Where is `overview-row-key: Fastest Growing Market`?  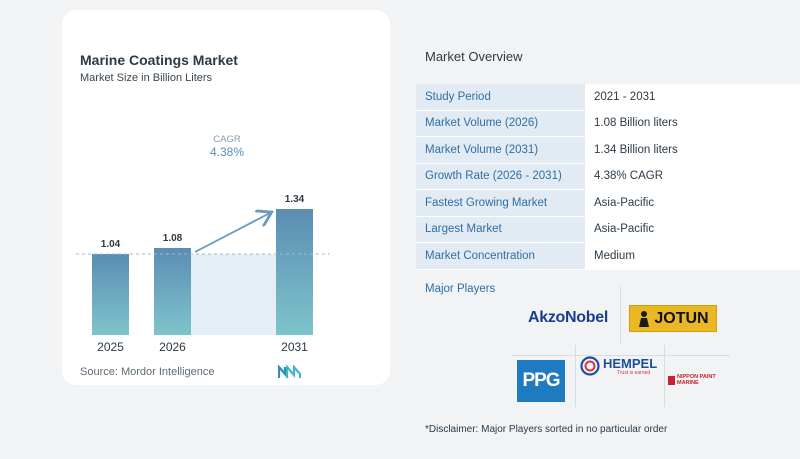 overview-row-key: Fastest Growing Market is located at coordinates (500, 203).